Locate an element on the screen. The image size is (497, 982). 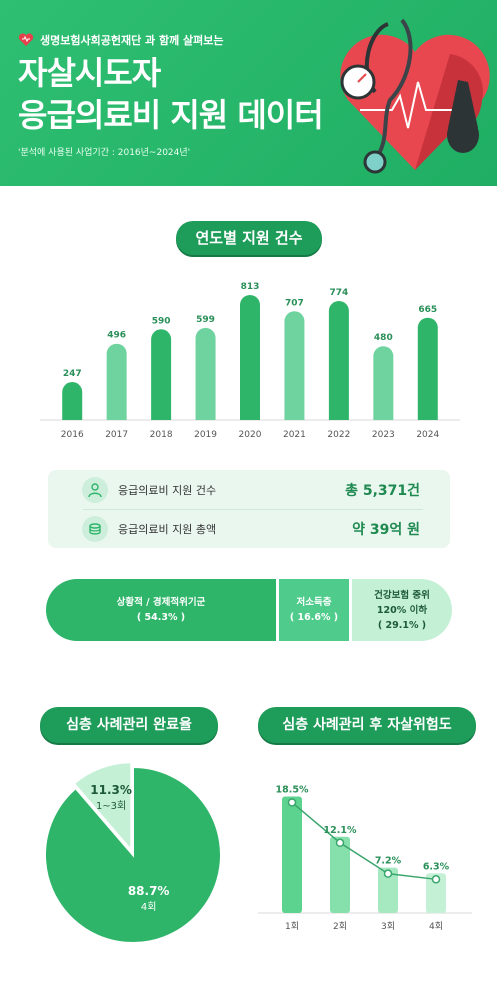
data-label: 247 is located at coordinates (72, 374).